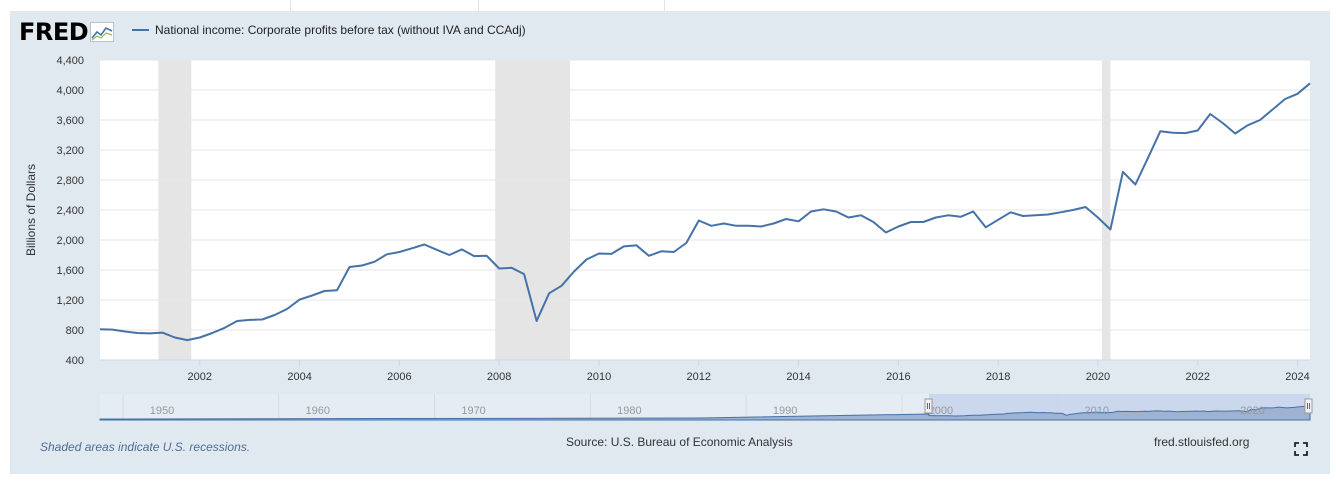  I want to click on y-tick-label: 2,400, so click(70, 211).